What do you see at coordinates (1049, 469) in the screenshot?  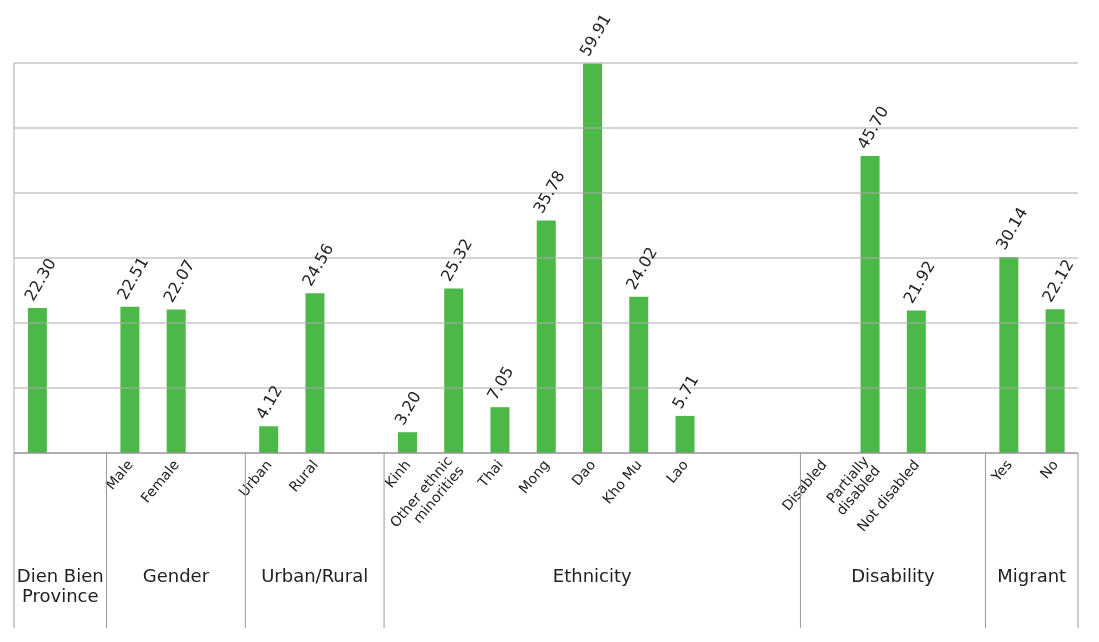 I see `x-tick-label: No` at bounding box center [1049, 469].